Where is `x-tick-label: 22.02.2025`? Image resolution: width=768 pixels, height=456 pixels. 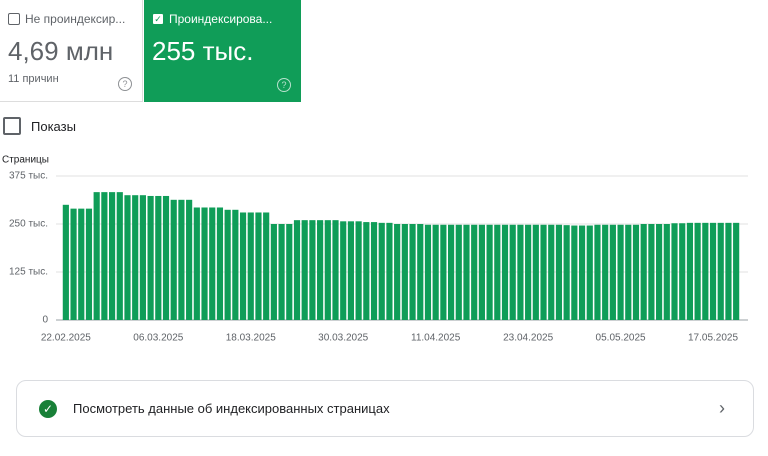
x-tick-label: 22.02.2025 is located at coordinates (66, 338).